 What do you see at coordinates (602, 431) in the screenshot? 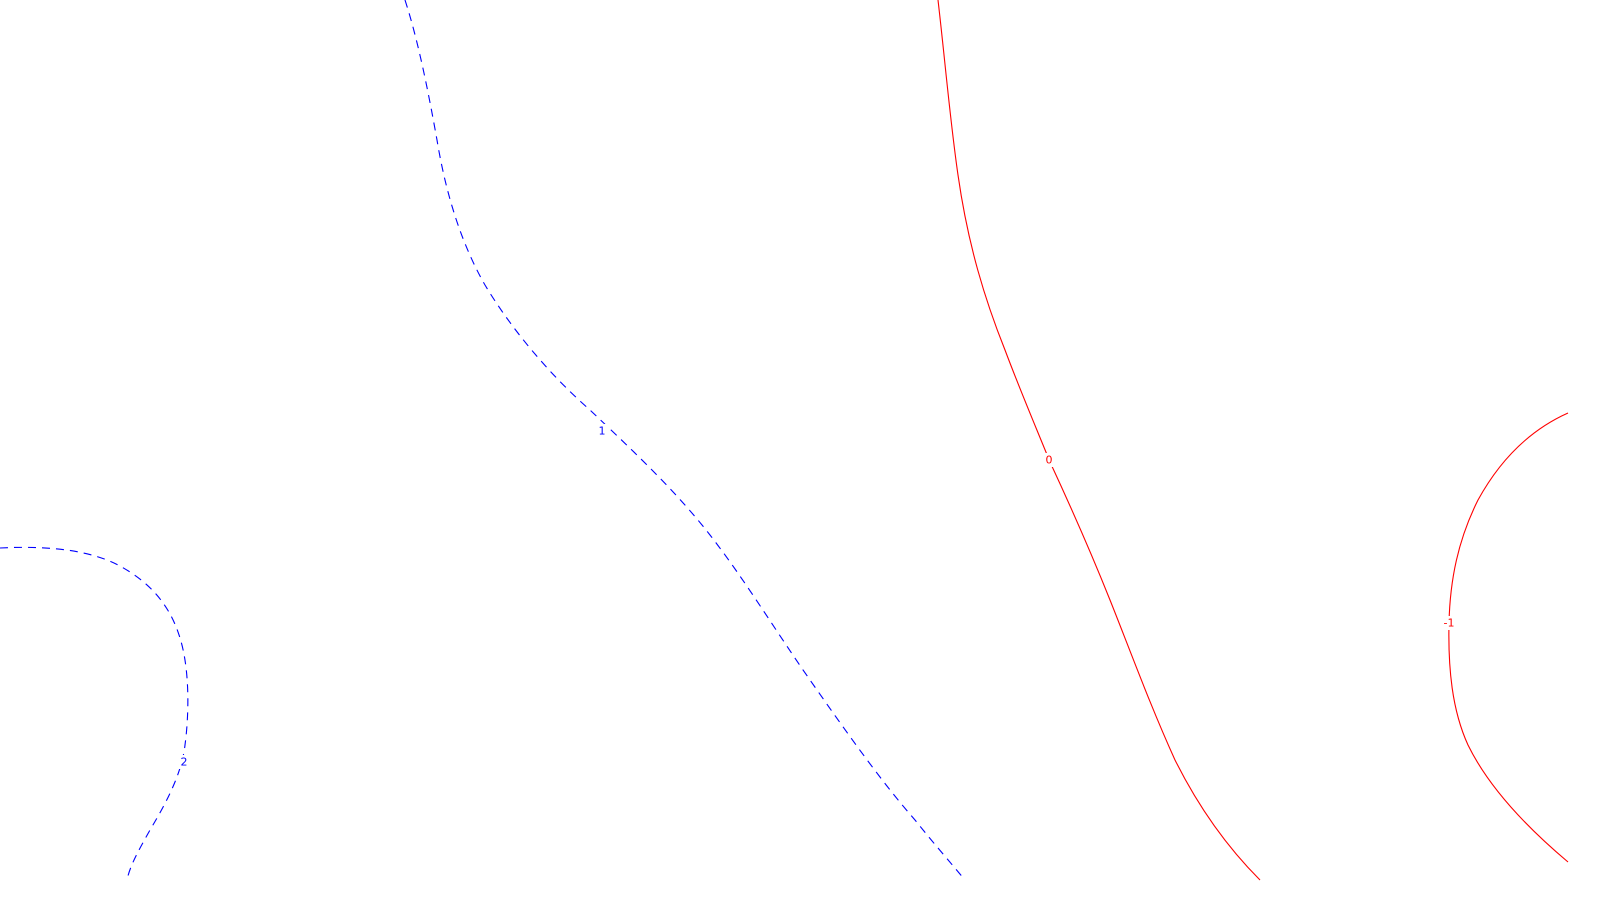
I see `contour-label-level-1: 1` at bounding box center [602, 431].